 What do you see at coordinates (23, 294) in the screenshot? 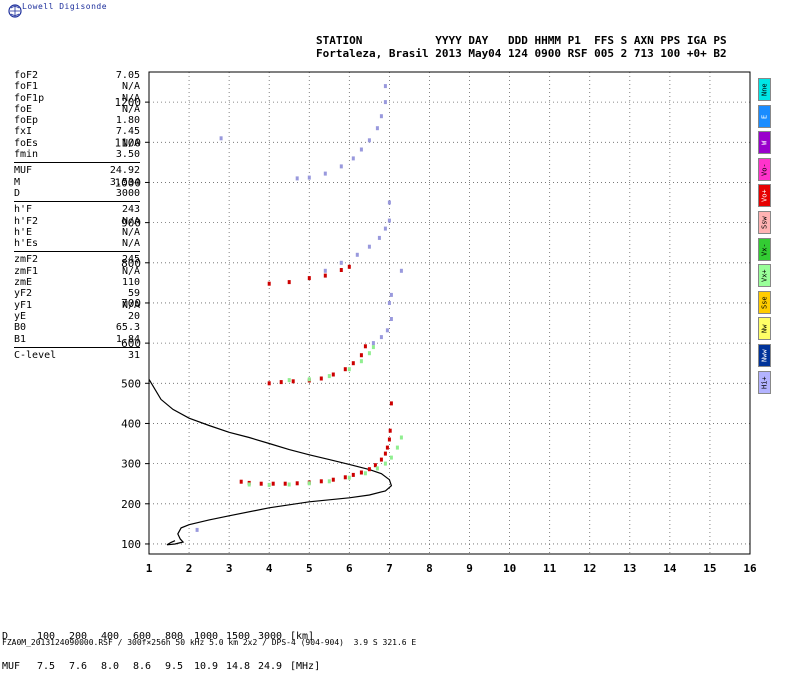
I see `param-name: yF2` at bounding box center [23, 294].